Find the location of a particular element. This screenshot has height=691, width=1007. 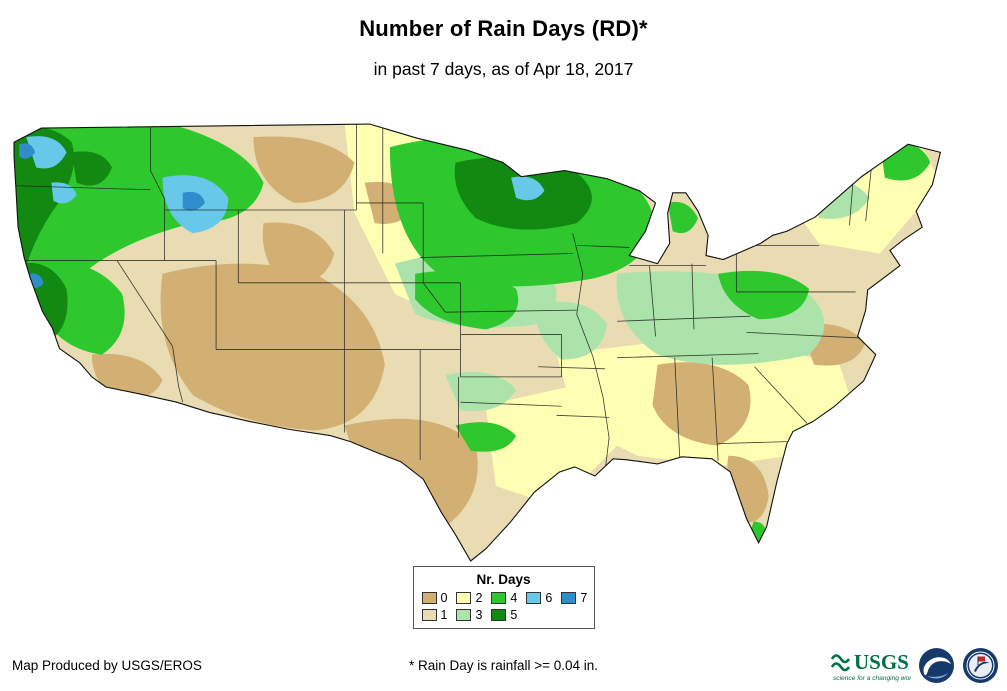

legend-label-2: 2 is located at coordinates (479, 598).